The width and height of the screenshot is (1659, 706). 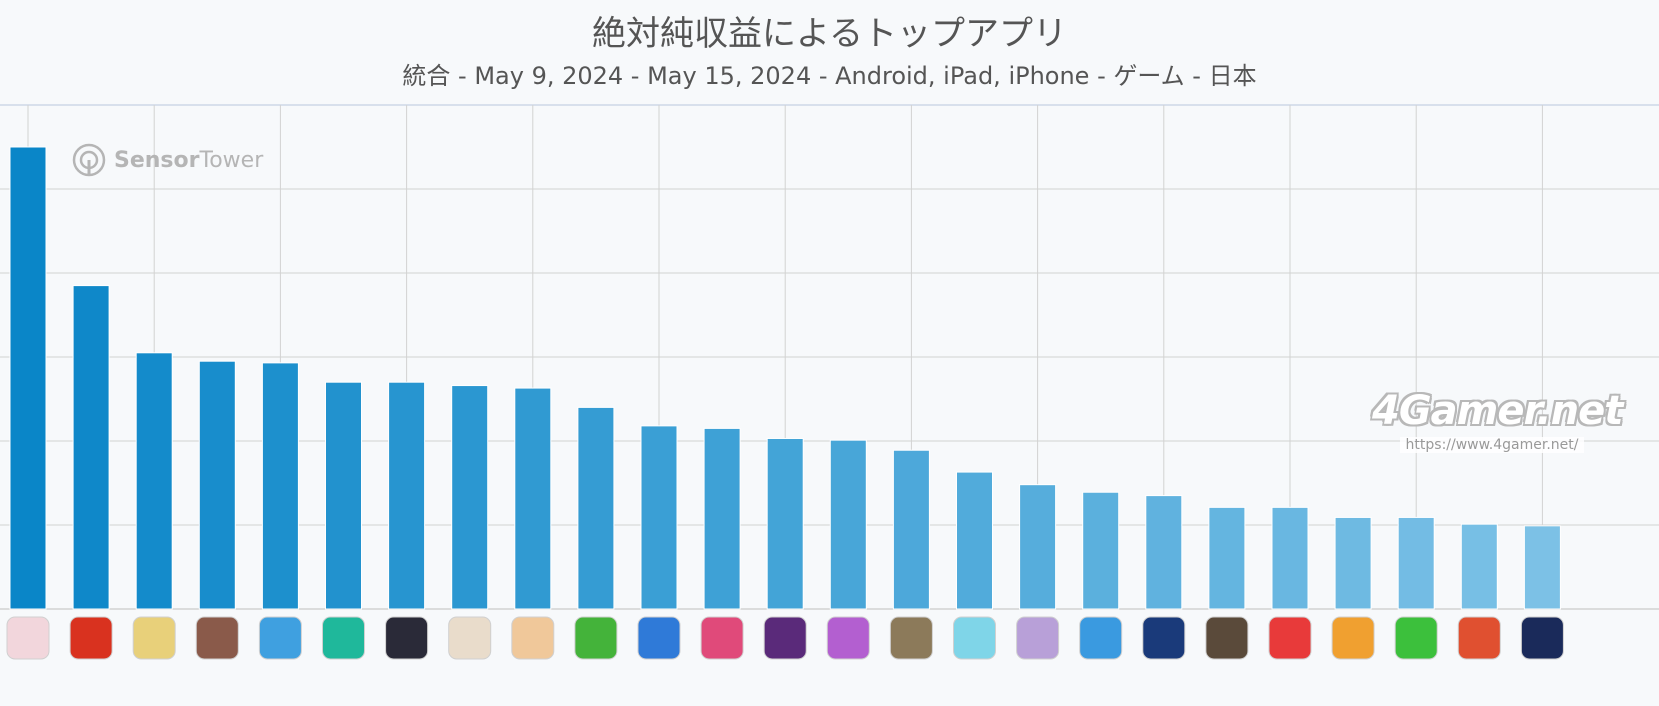 What do you see at coordinates (157, 160) in the screenshot?
I see `brand-part-1: Sensor` at bounding box center [157, 160].